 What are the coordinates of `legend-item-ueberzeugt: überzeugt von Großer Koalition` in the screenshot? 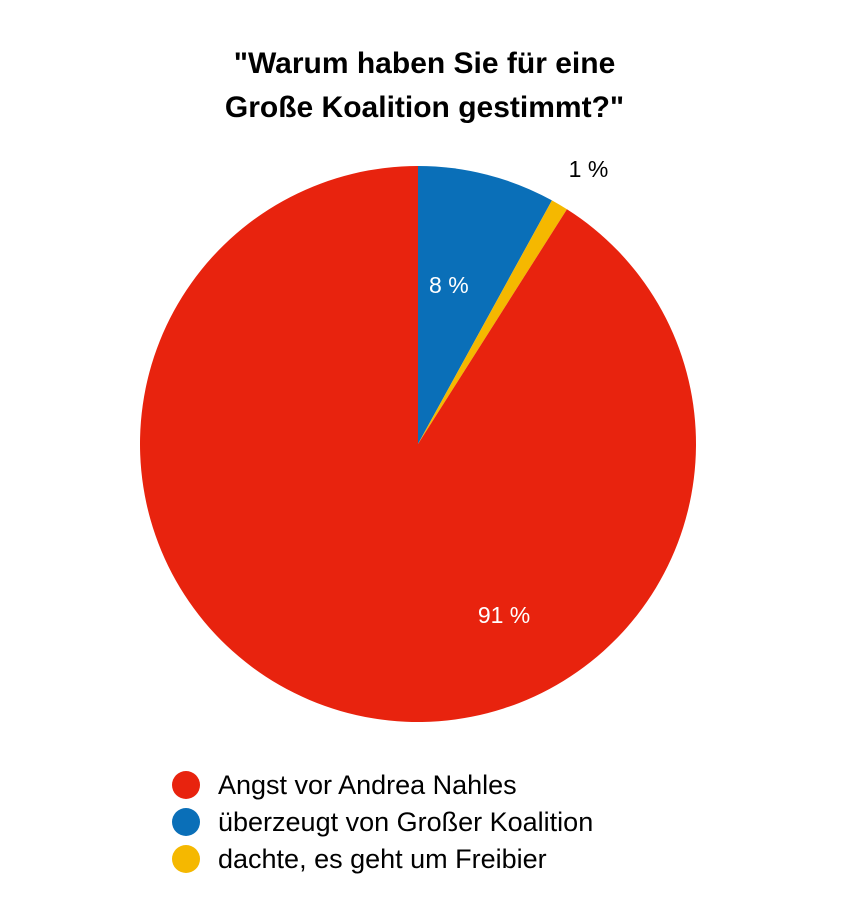 It's located at (382, 821).